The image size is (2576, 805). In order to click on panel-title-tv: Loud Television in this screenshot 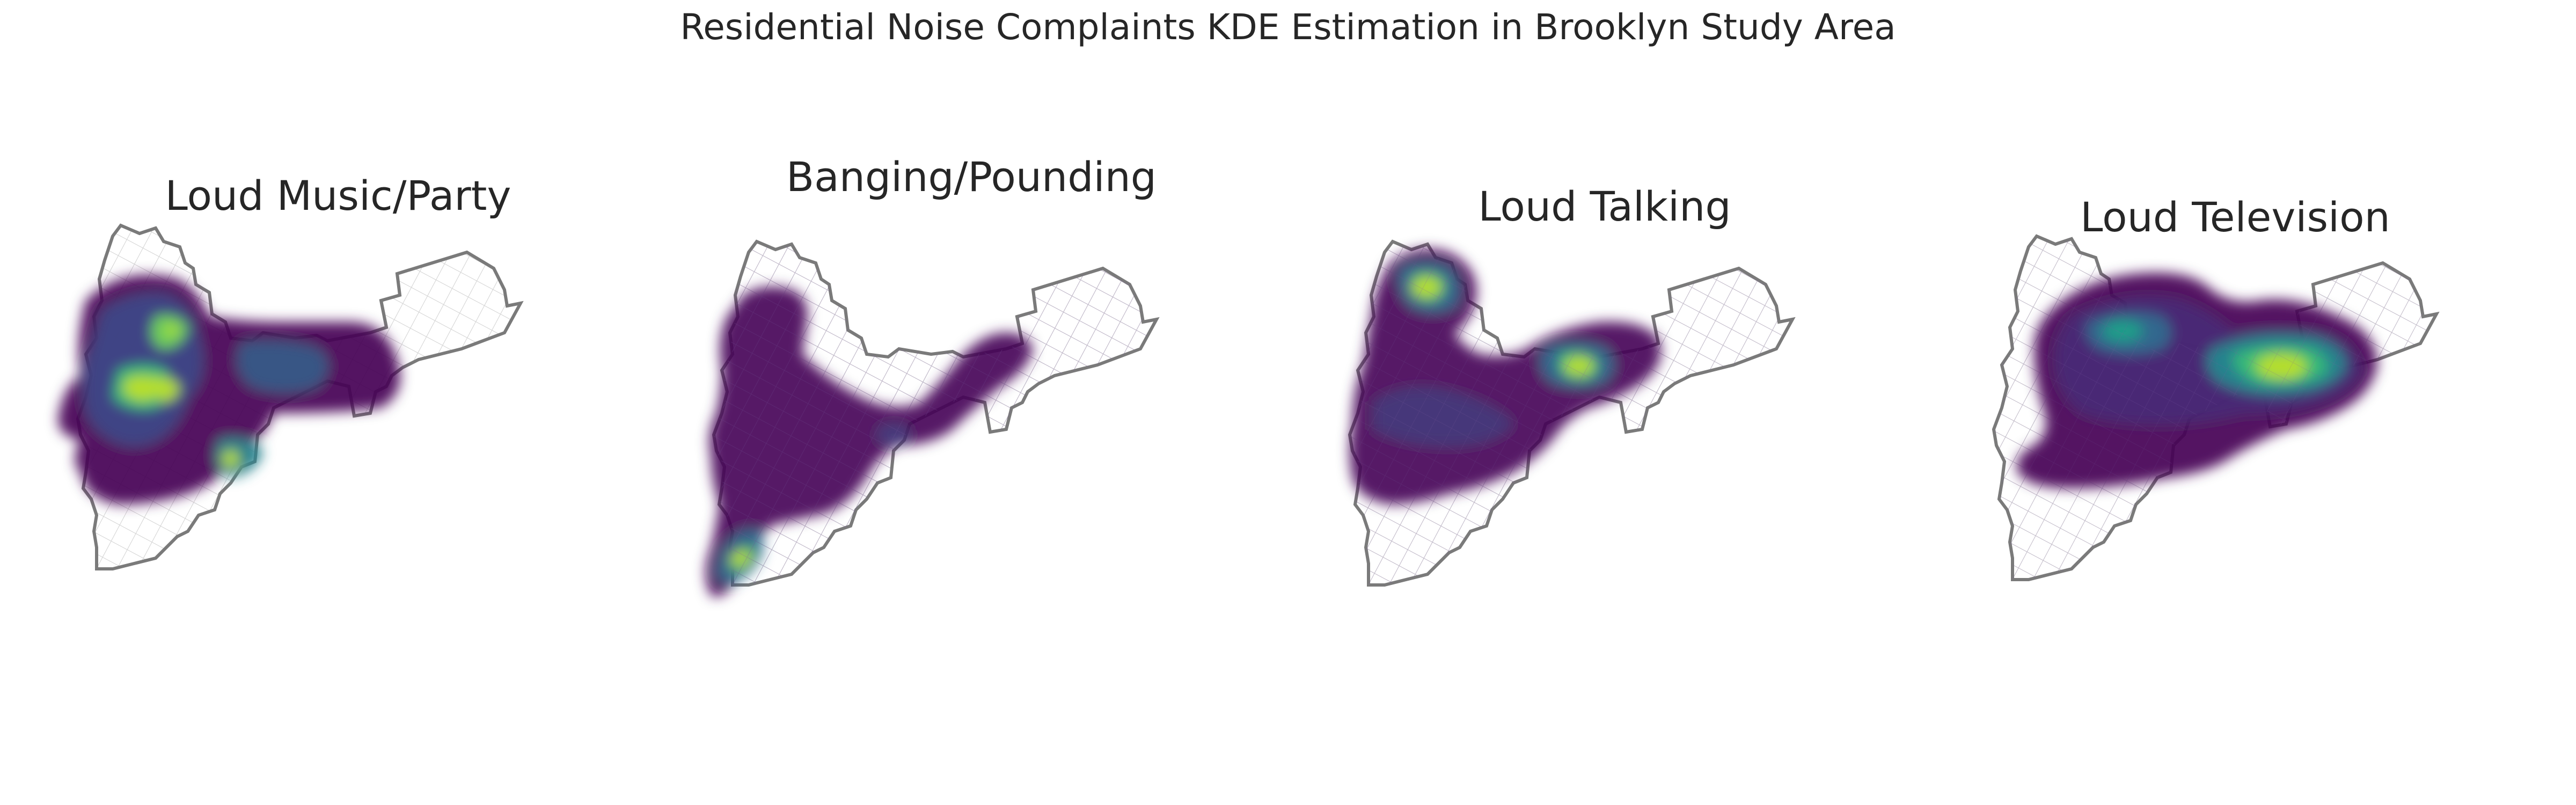, I will do `click(2235, 217)`.